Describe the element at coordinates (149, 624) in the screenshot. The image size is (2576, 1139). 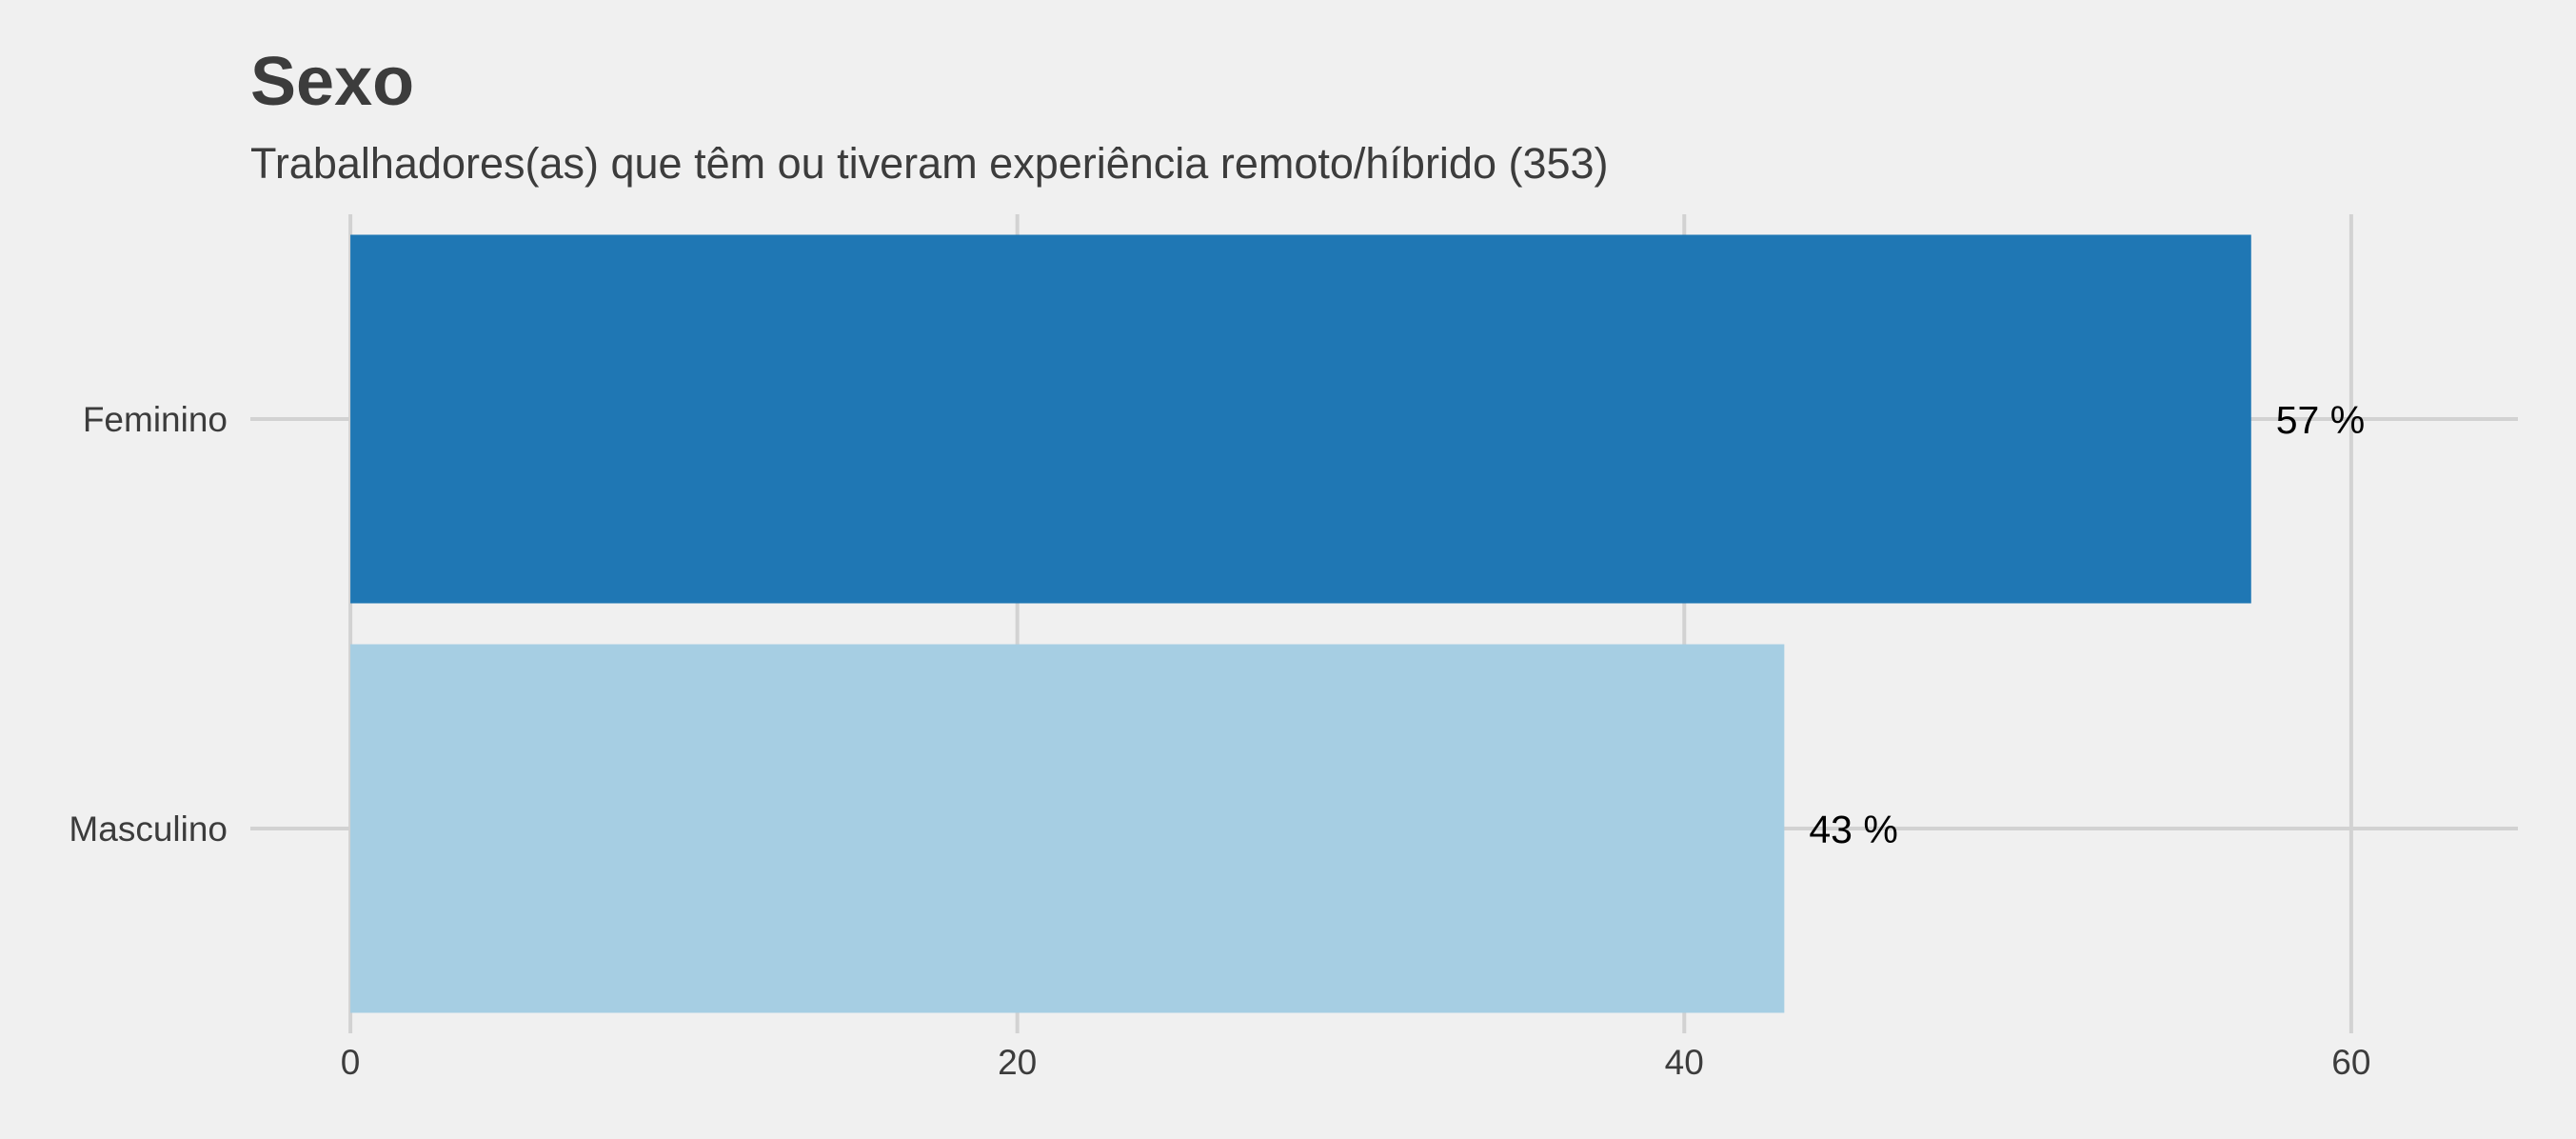
I see `y-axis-ticks: Feminino Masculino` at that location.